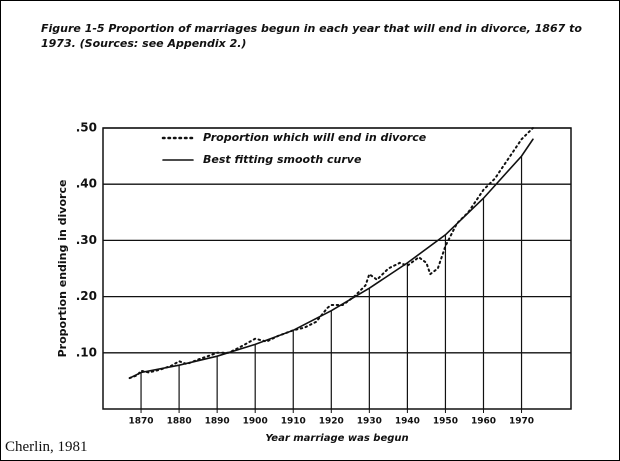  I want to click on y-axis-label: Proportion ending in divorce, so click(62, 269).